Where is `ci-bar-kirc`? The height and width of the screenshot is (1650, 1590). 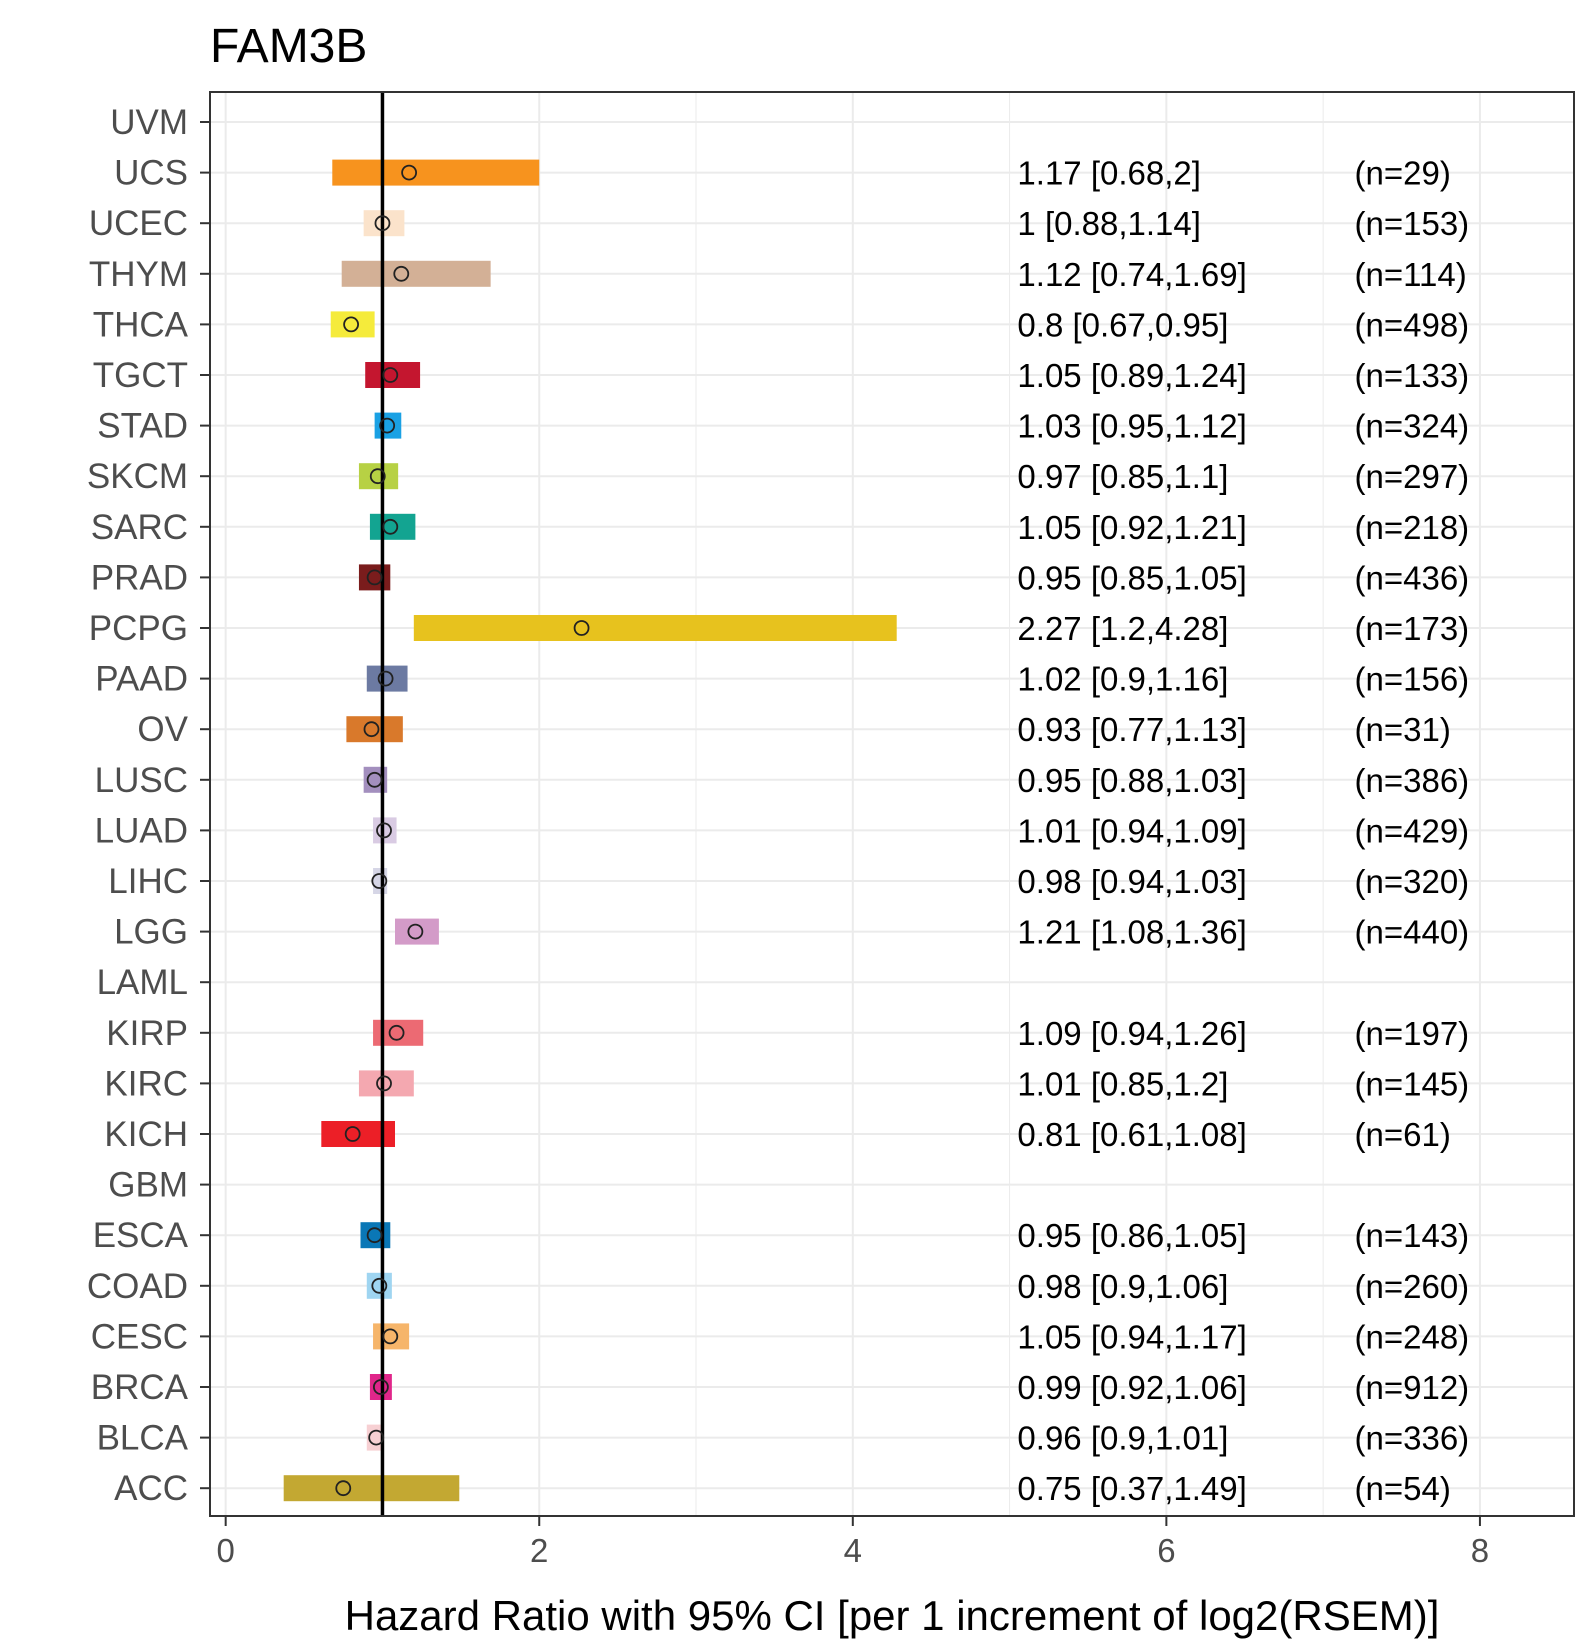
ci-bar-kirc is located at coordinates (386, 1083).